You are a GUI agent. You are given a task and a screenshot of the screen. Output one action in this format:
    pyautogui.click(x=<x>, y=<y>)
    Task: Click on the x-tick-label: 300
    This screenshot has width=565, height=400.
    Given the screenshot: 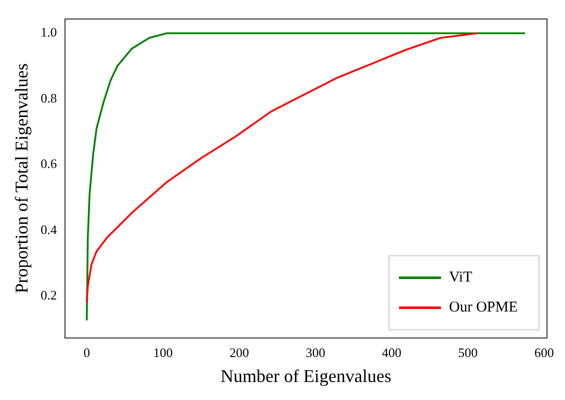 What is the action you would take?
    pyautogui.click(x=316, y=352)
    